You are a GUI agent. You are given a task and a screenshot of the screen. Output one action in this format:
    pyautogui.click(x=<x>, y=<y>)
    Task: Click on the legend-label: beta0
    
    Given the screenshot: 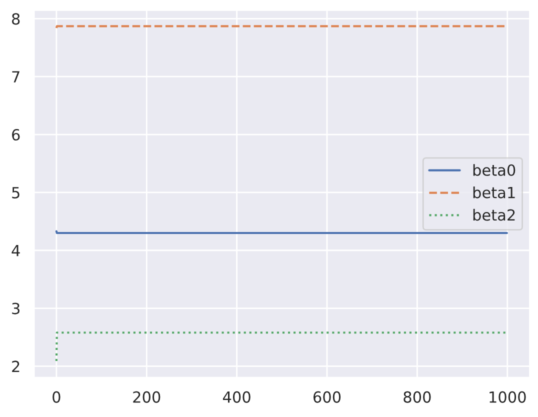 What is the action you would take?
    pyautogui.click(x=494, y=170)
    